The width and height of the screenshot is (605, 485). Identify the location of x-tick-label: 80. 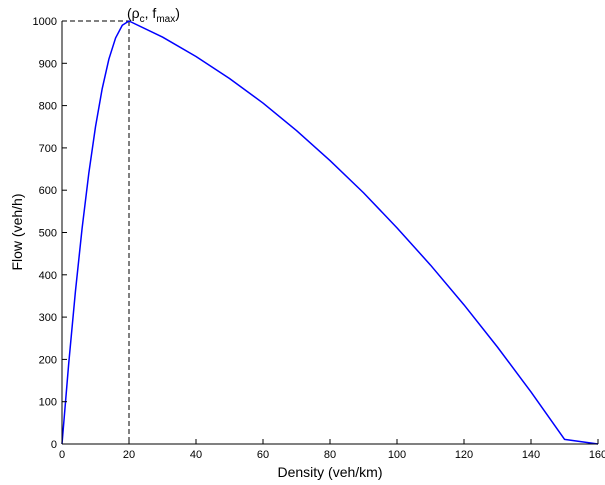
(330, 455).